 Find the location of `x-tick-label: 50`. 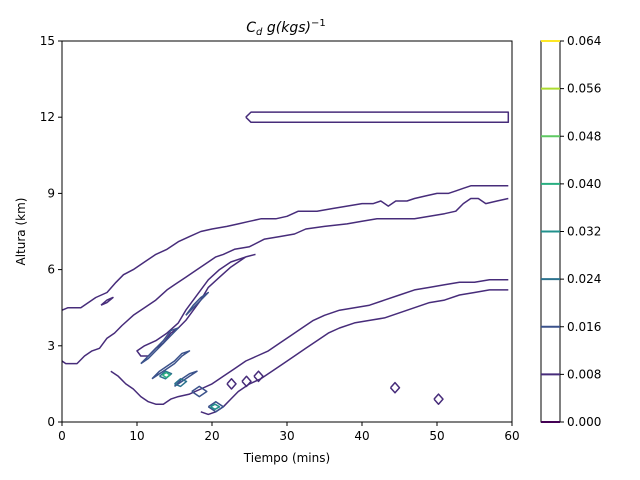

x-tick-label: 50 is located at coordinates (436, 436).